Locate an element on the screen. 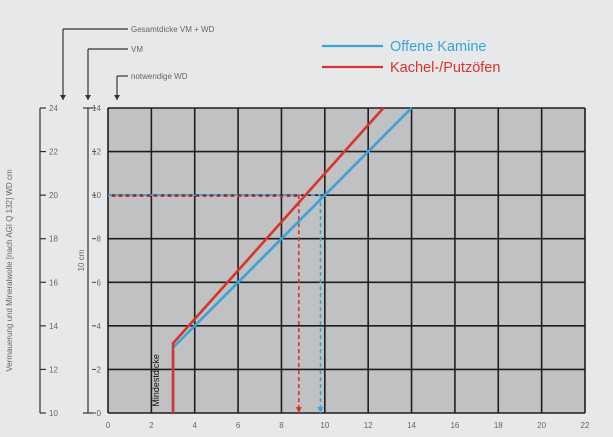 This screenshot has height=437, width=613. wd-leader-arrow is located at coordinates (117, 97).